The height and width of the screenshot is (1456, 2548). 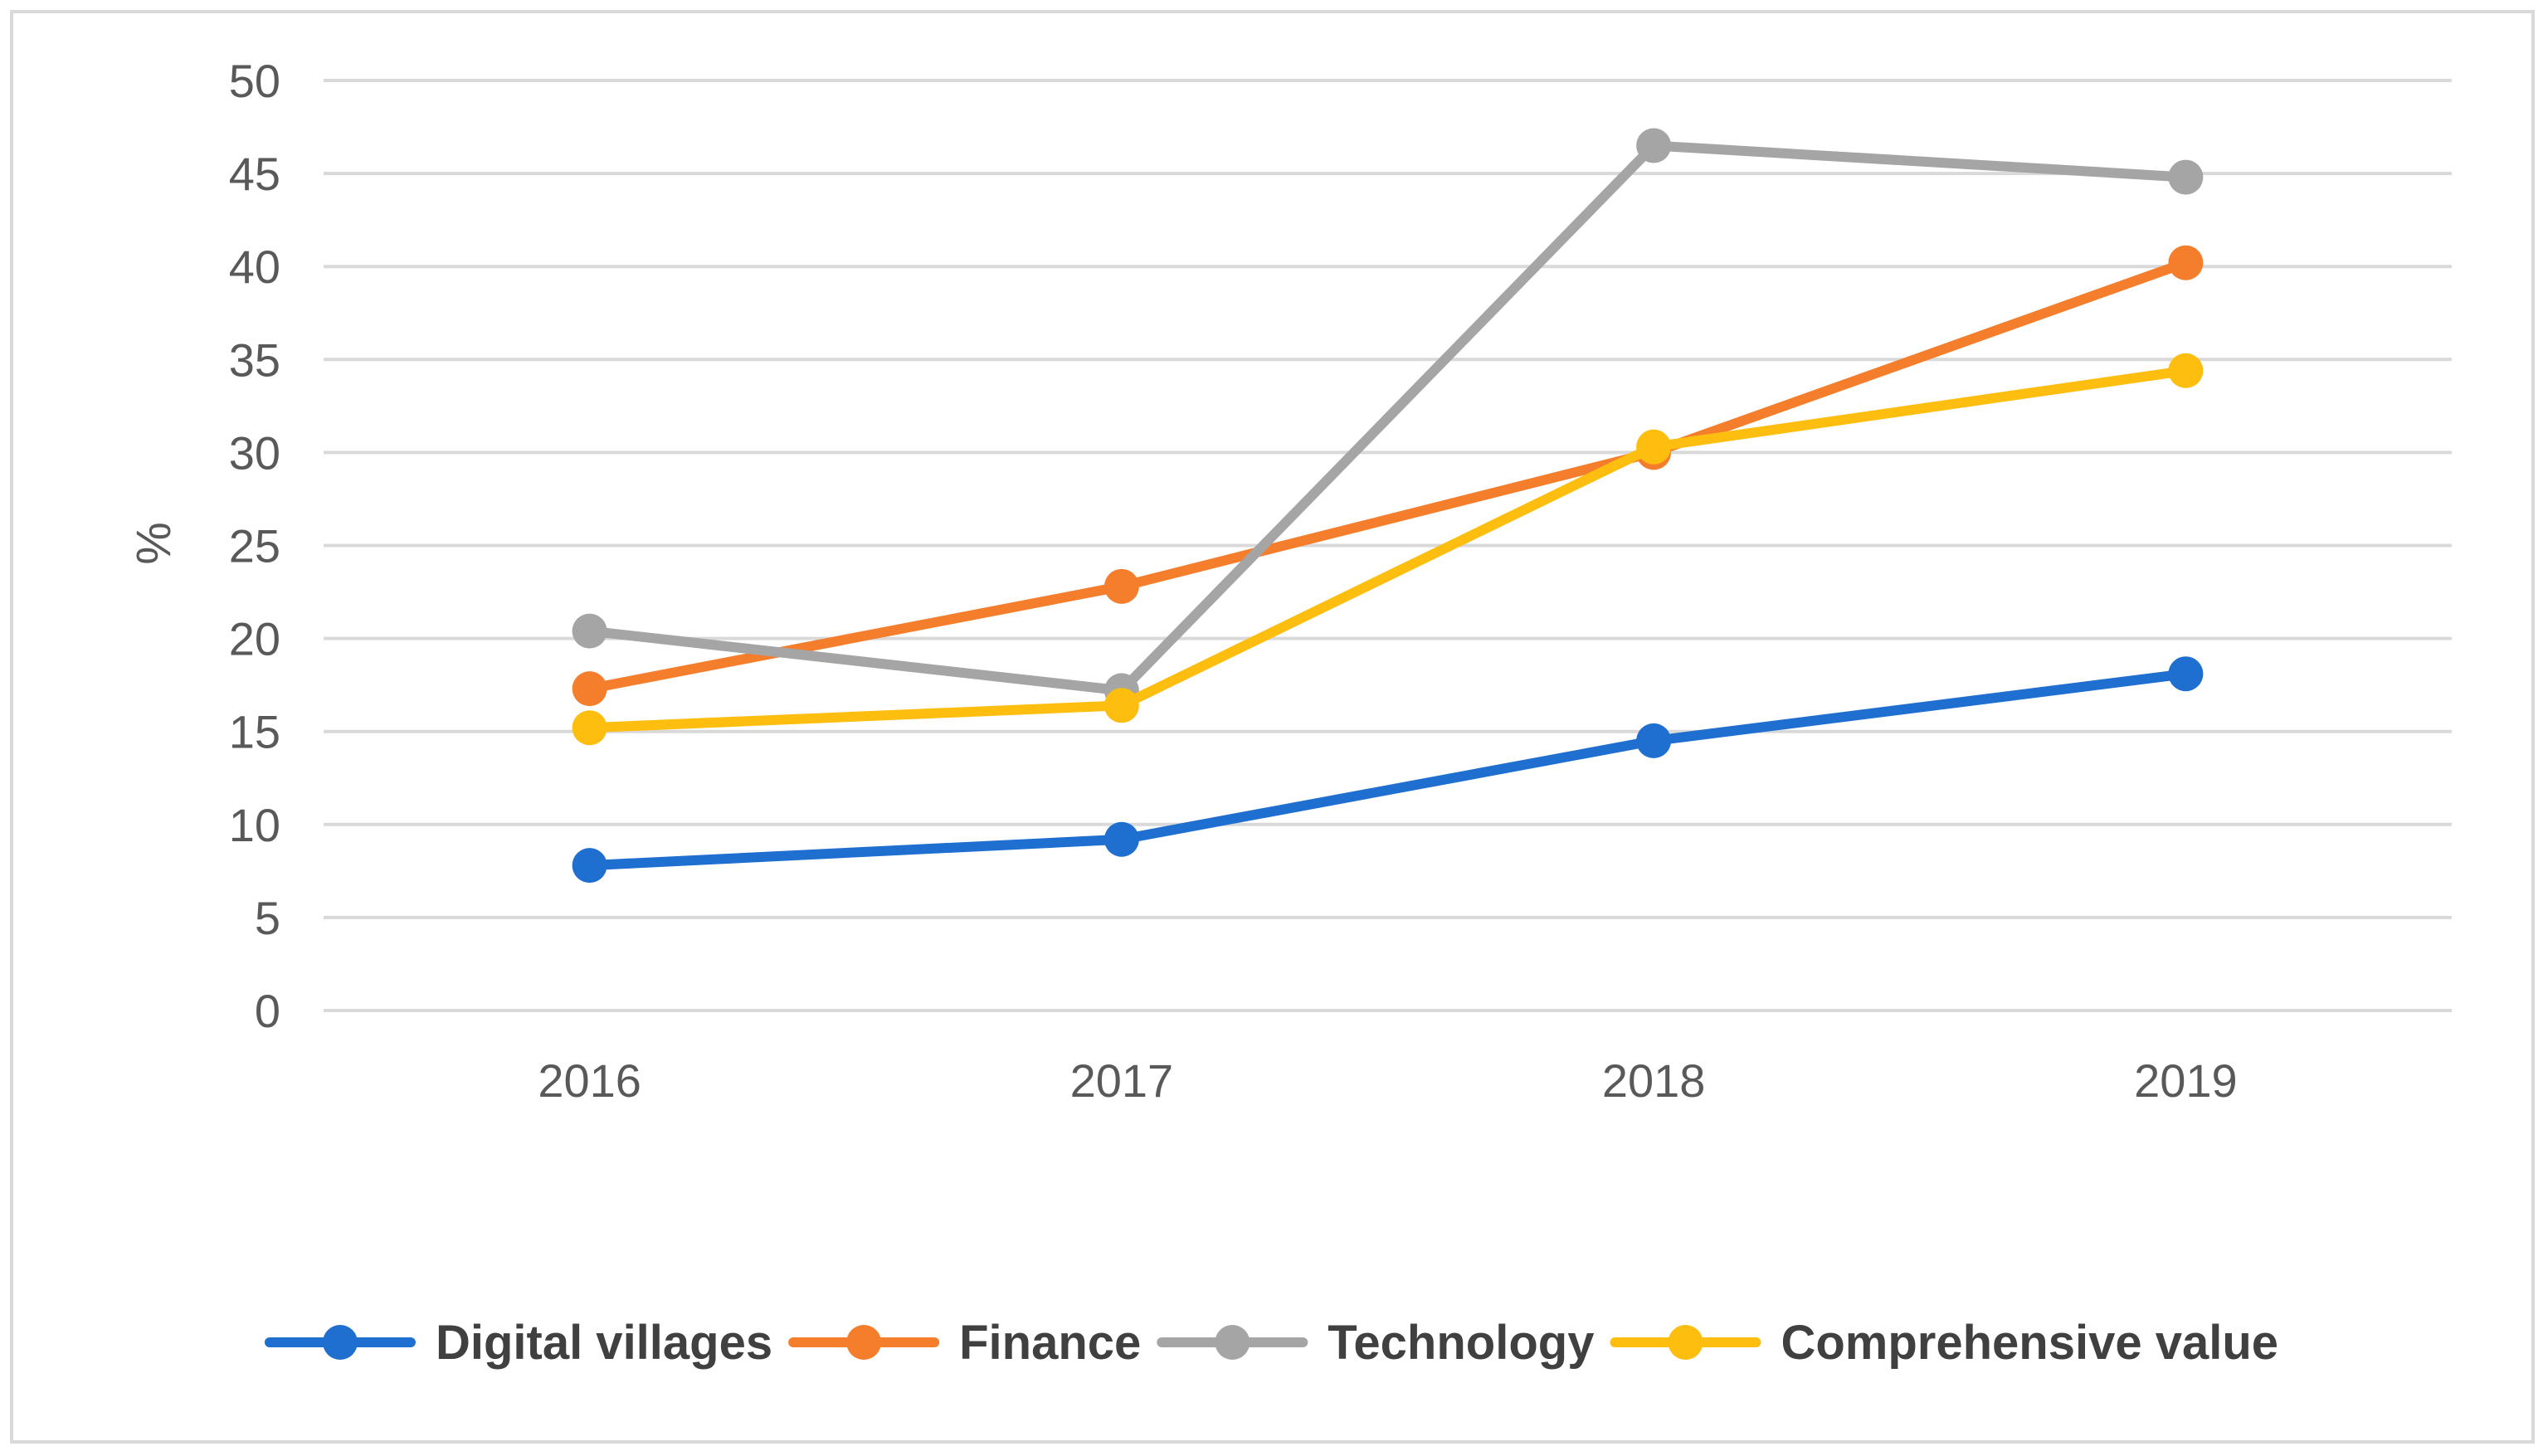 I want to click on legend-item: Digital villages, so click(x=518, y=1343).